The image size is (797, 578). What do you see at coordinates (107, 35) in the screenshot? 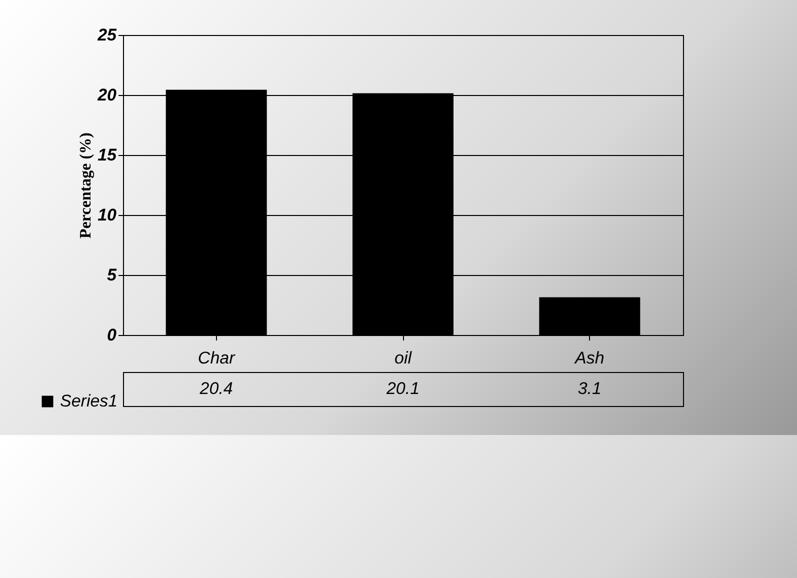
I see `y-tick-label: 25` at bounding box center [107, 35].